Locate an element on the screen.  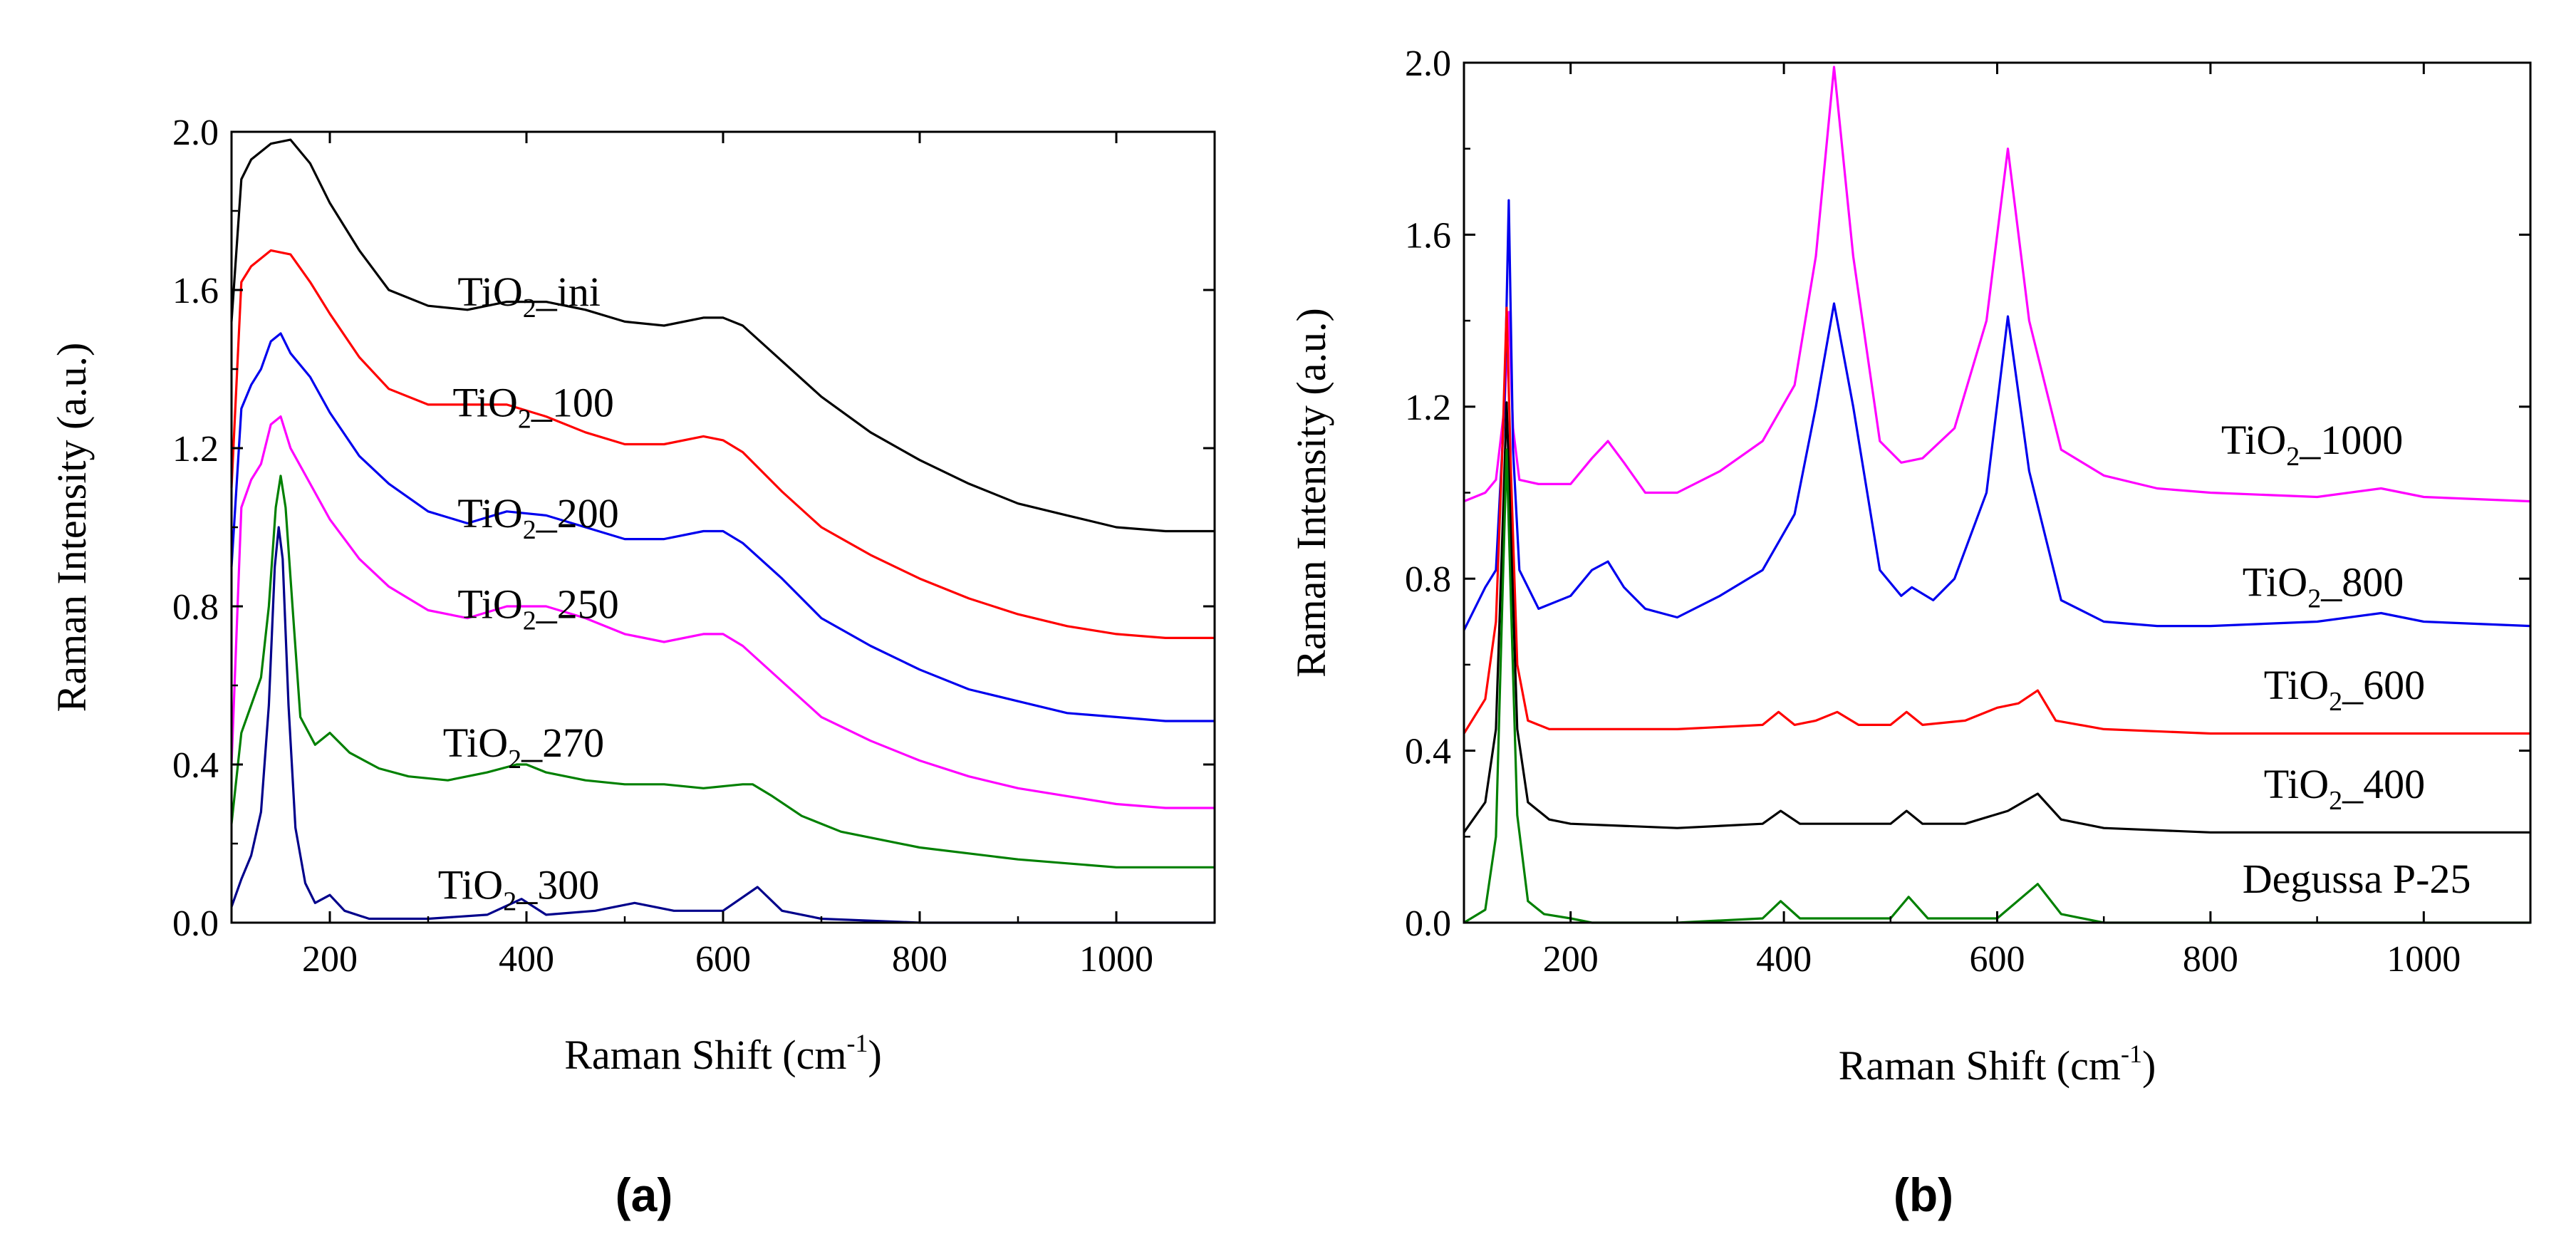
series-label: TiO2_1000 is located at coordinates (2312, 444).